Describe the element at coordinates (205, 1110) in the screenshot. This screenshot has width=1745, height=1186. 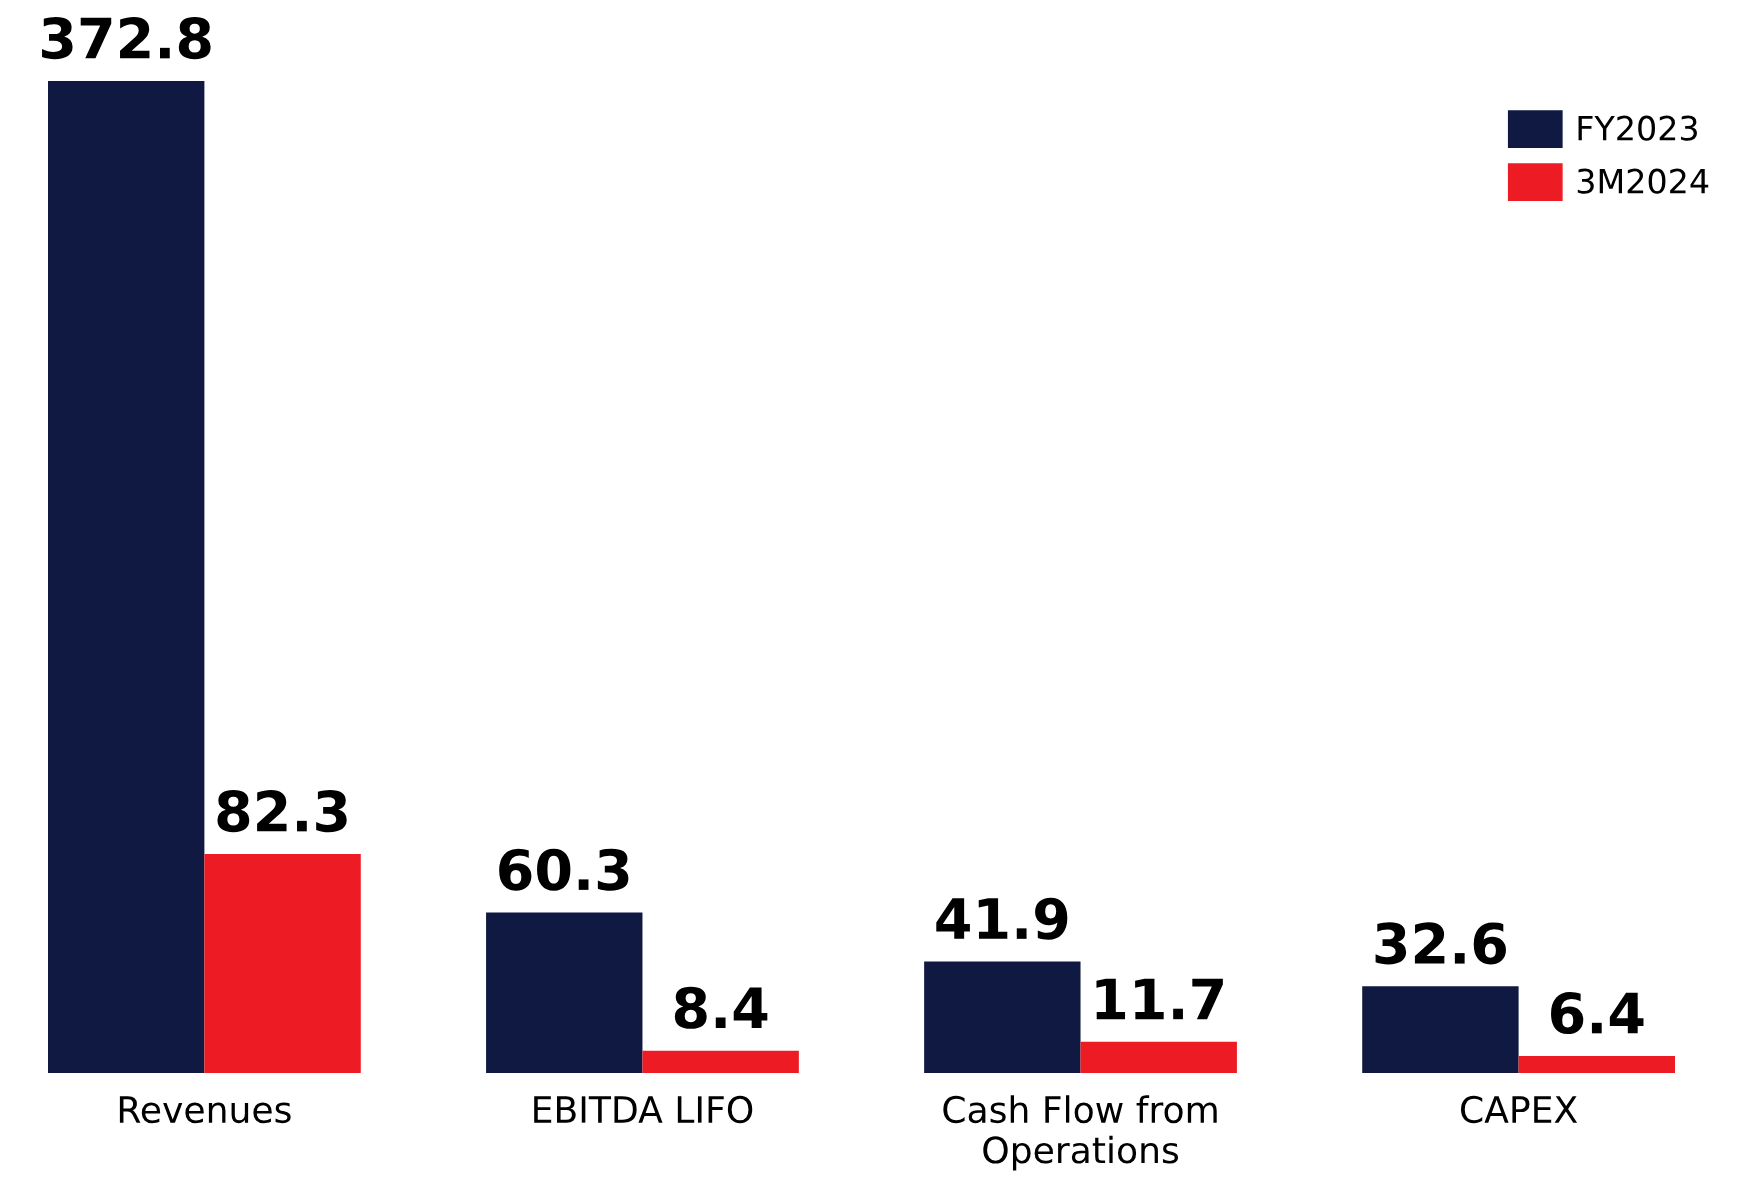
I see `x-tick-label: Revenues` at that location.